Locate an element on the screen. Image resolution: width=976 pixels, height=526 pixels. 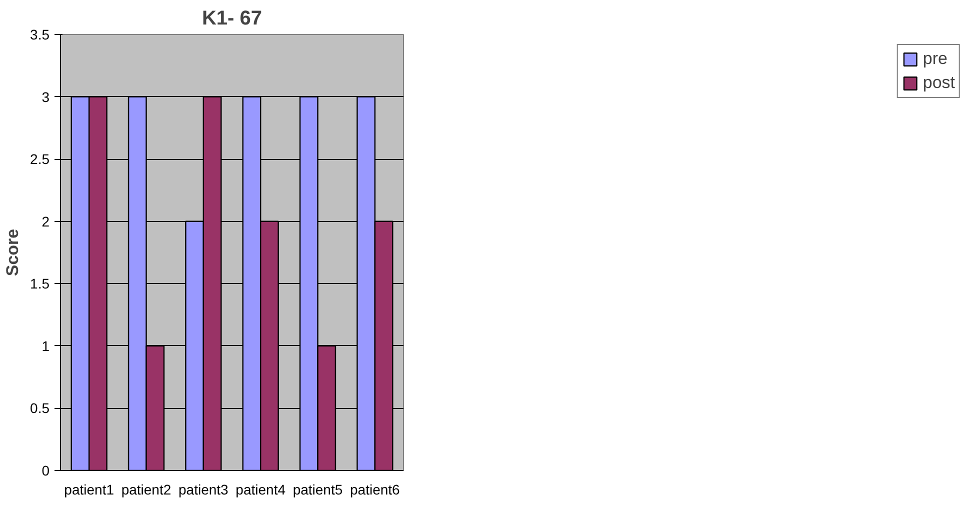
x-tick-label: patient2 is located at coordinates (146, 490).